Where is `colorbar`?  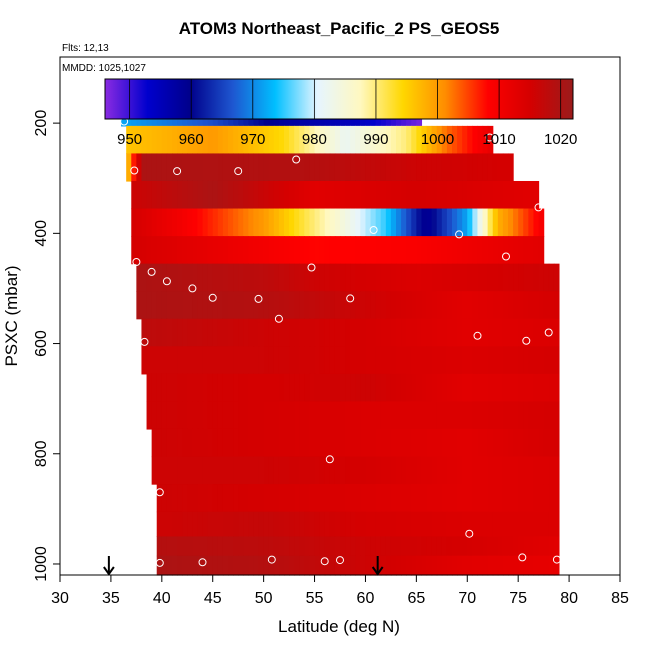
colorbar is located at coordinates (339, 99).